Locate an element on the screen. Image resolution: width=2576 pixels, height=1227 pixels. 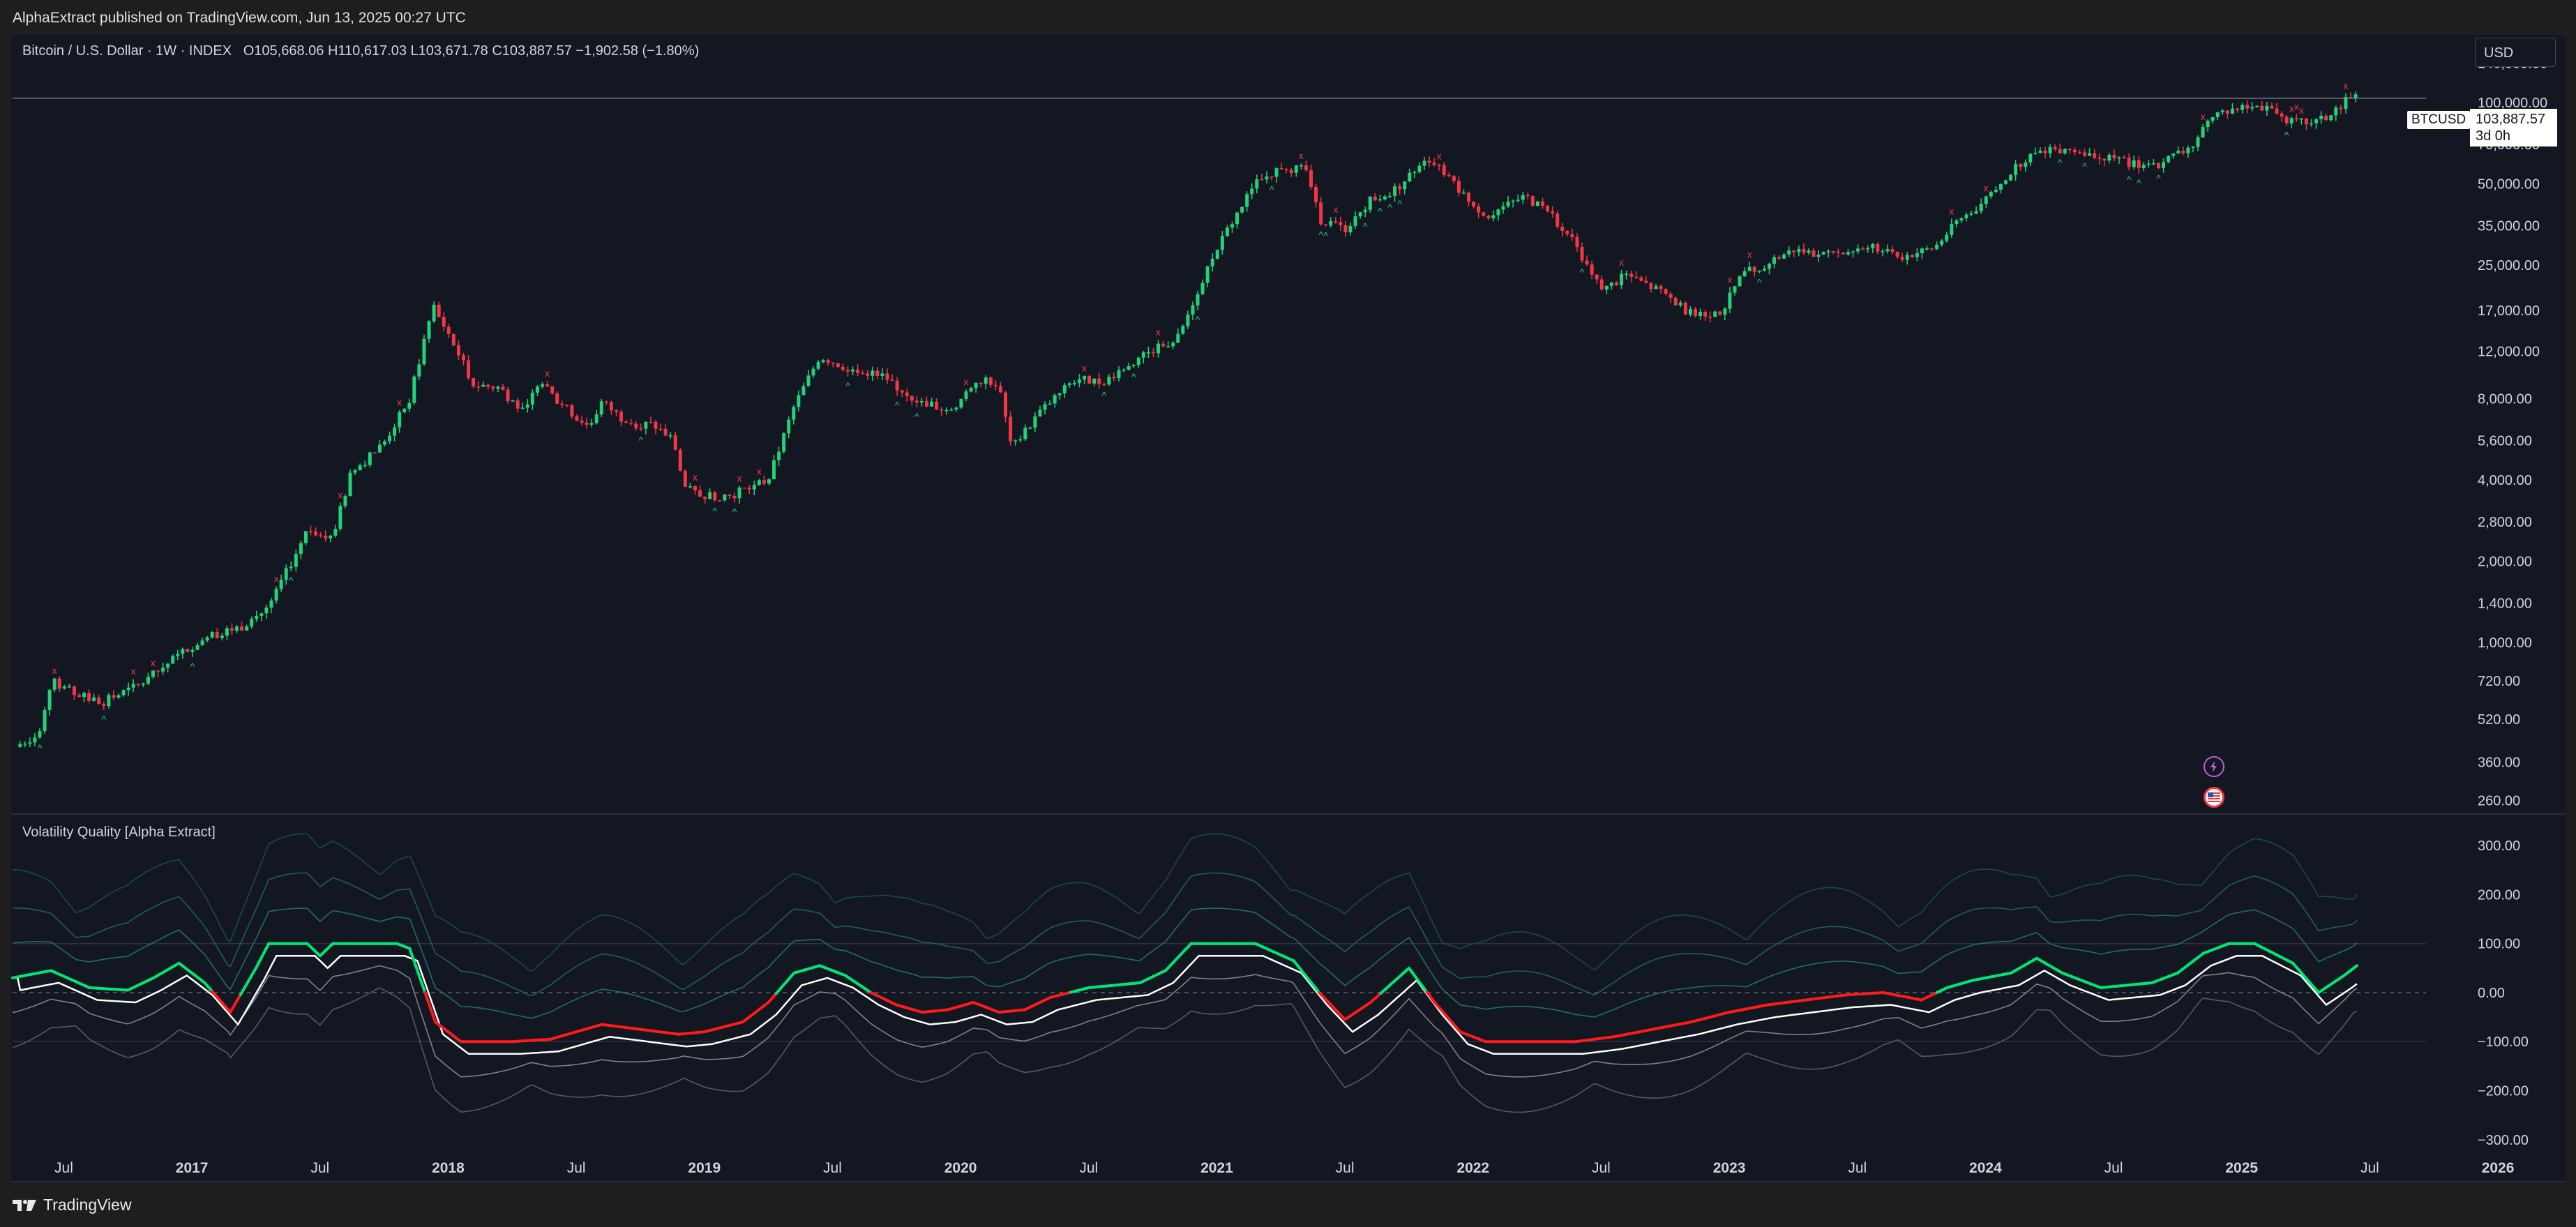
lightning-event-icon is located at coordinates (2214, 766).